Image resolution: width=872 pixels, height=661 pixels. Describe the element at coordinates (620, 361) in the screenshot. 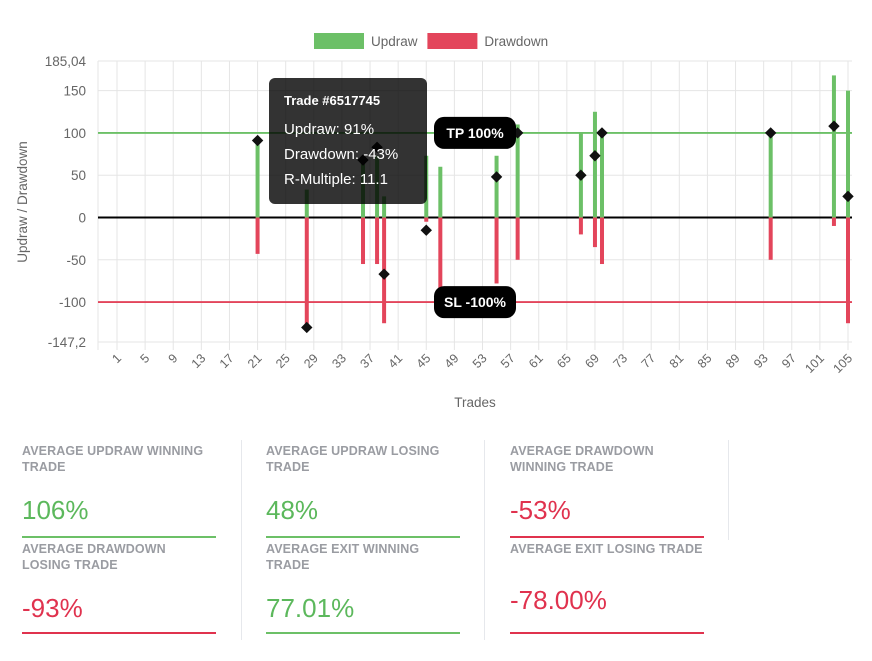

I see `x-tick-label: 73` at that location.